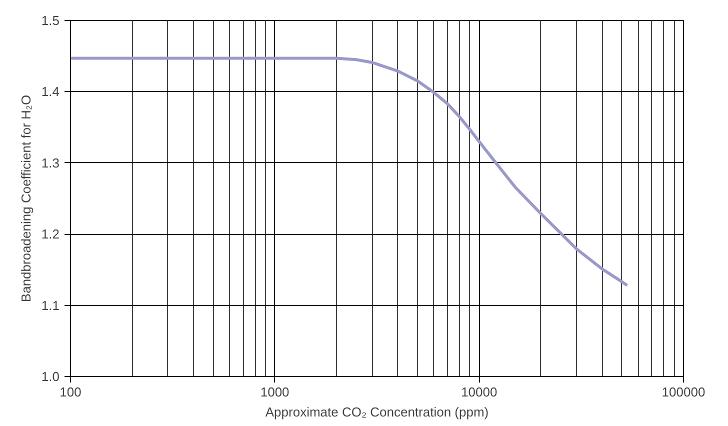 Image resolution: width=728 pixels, height=426 pixels. Describe the element at coordinates (50, 234) in the screenshot. I see `y-tick-label: 1.2` at that location.